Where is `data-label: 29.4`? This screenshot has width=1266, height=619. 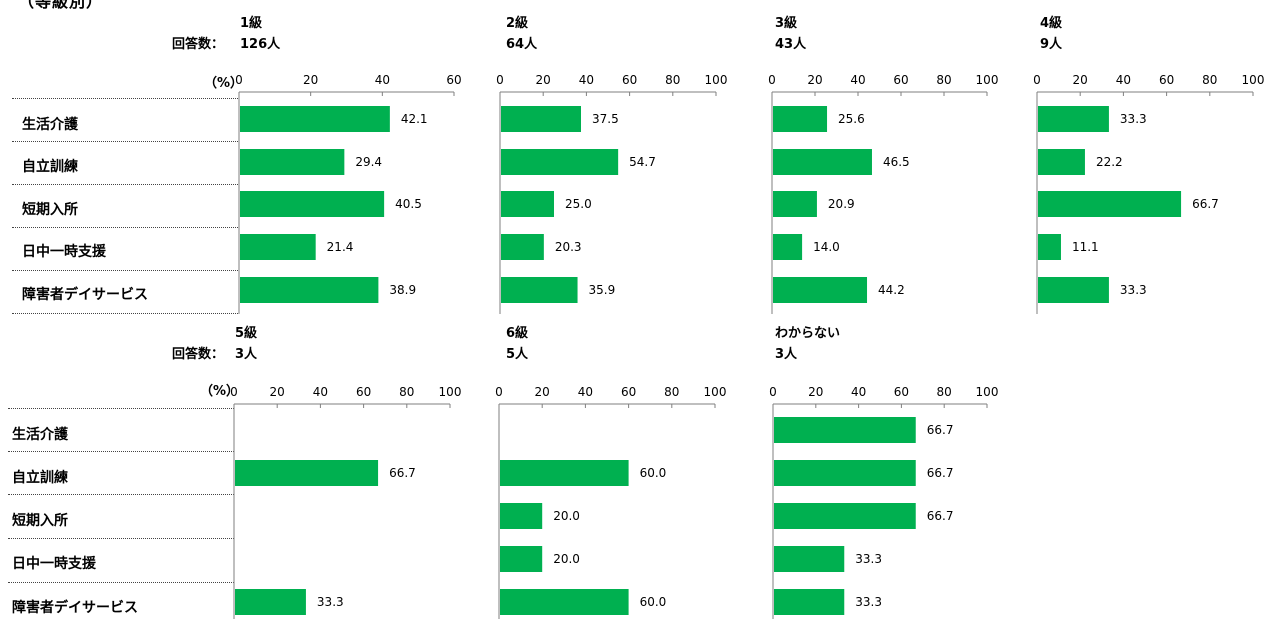
data-label: 29.4 is located at coordinates (368, 162).